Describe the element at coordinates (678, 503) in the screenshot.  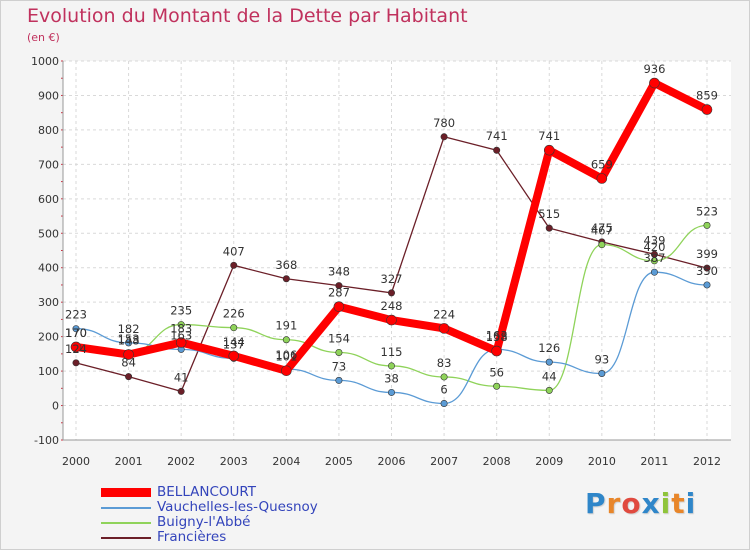
I see `logo-letter: t` at that location.